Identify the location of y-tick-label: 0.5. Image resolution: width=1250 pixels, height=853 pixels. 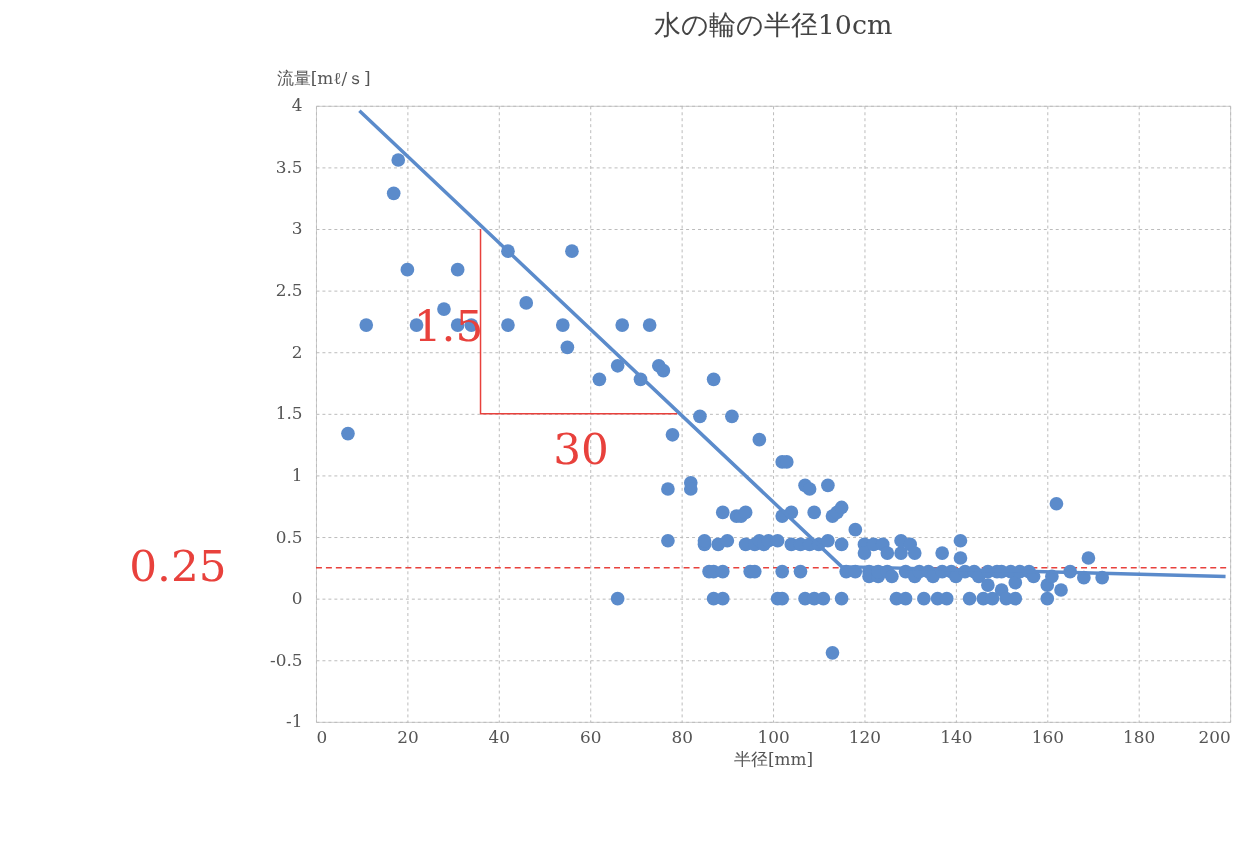
(289, 536).